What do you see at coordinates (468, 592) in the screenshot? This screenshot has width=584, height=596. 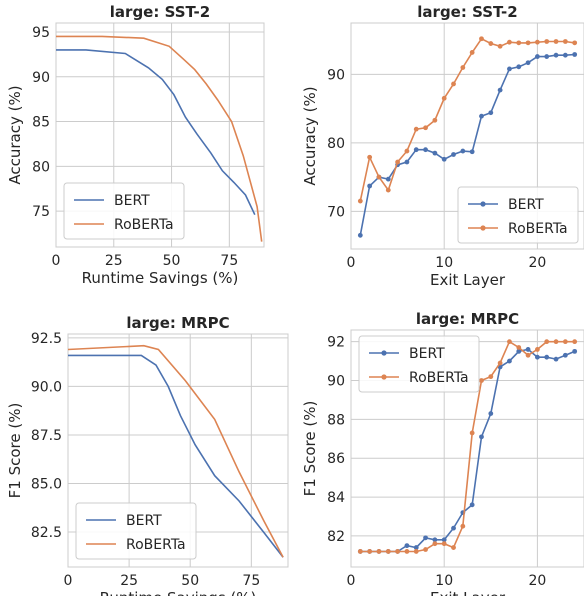 I see `x-axis-label: Exit Layer` at bounding box center [468, 592].